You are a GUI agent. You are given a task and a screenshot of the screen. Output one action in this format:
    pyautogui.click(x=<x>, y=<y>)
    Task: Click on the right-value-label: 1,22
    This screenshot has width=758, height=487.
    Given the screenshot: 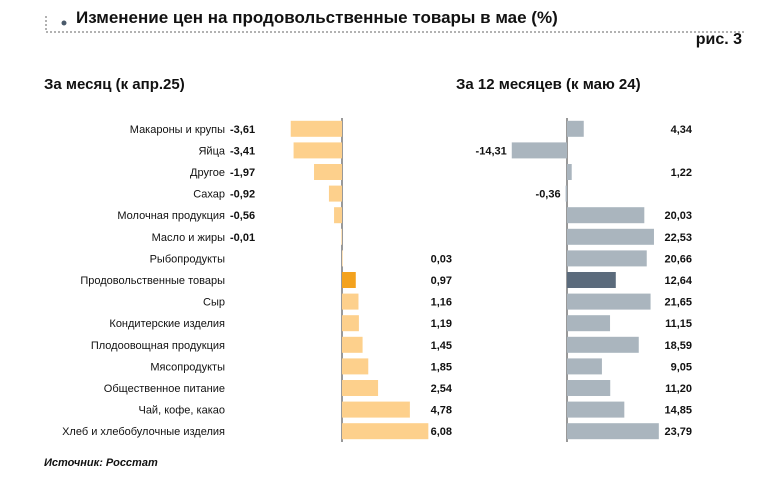 What is the action you would take?
    pyautogui.click(x=681, y=173)
    